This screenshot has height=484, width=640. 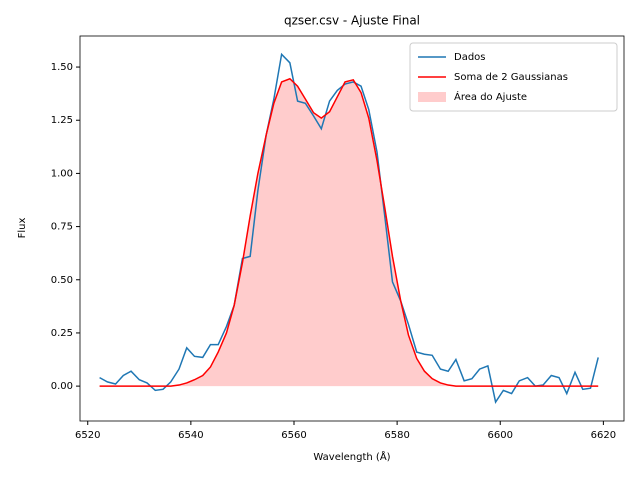 I want to click on y-tick-label: 0.00, so click(x=62, y=386).